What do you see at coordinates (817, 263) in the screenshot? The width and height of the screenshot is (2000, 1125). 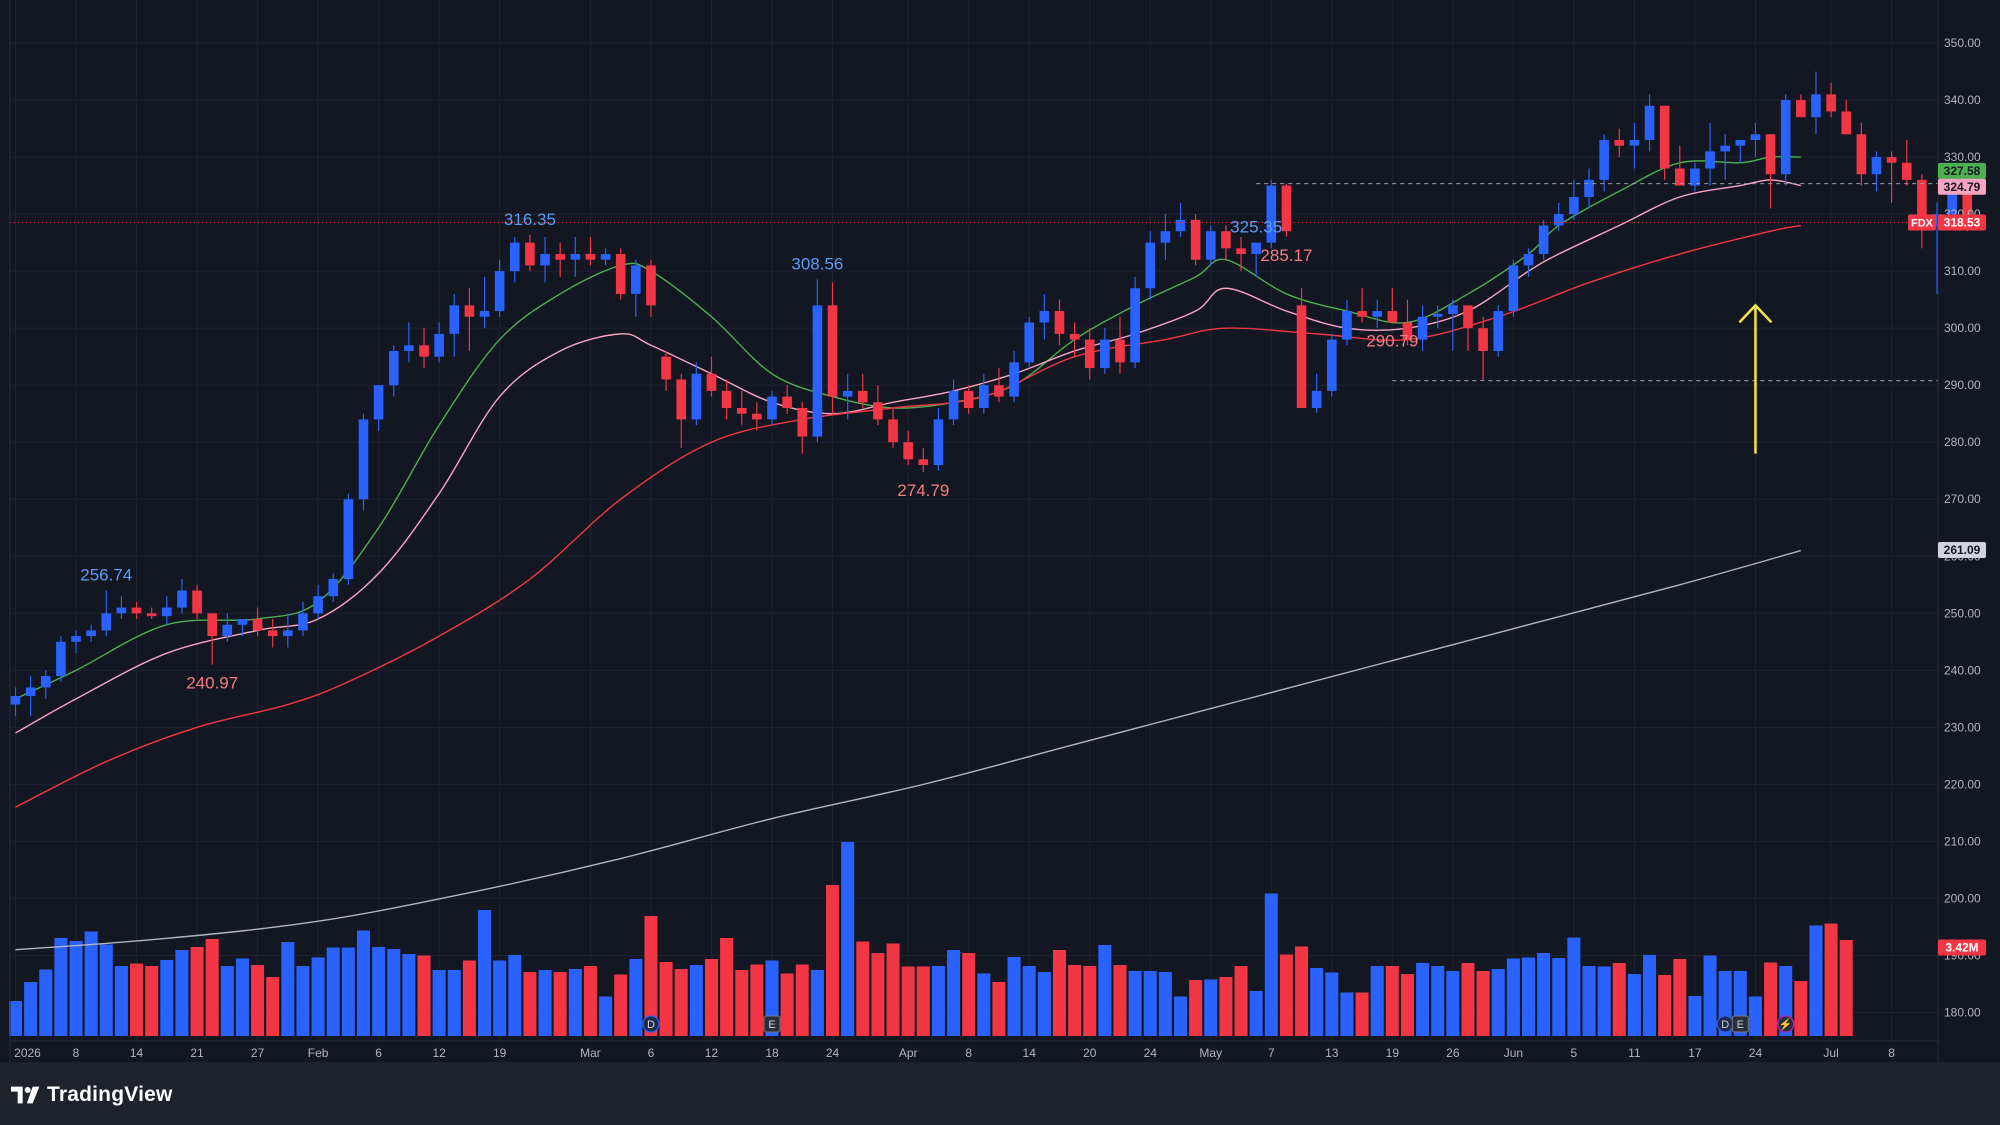 I see `price-annotation: 308.56` at bounding box center [817, 263].